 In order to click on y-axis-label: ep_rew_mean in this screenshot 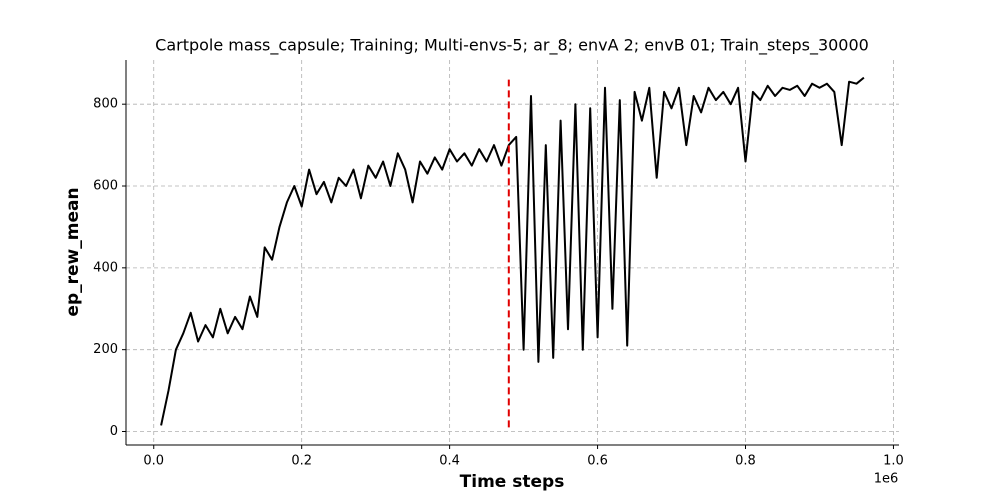, I will do `click(73, 251)`.